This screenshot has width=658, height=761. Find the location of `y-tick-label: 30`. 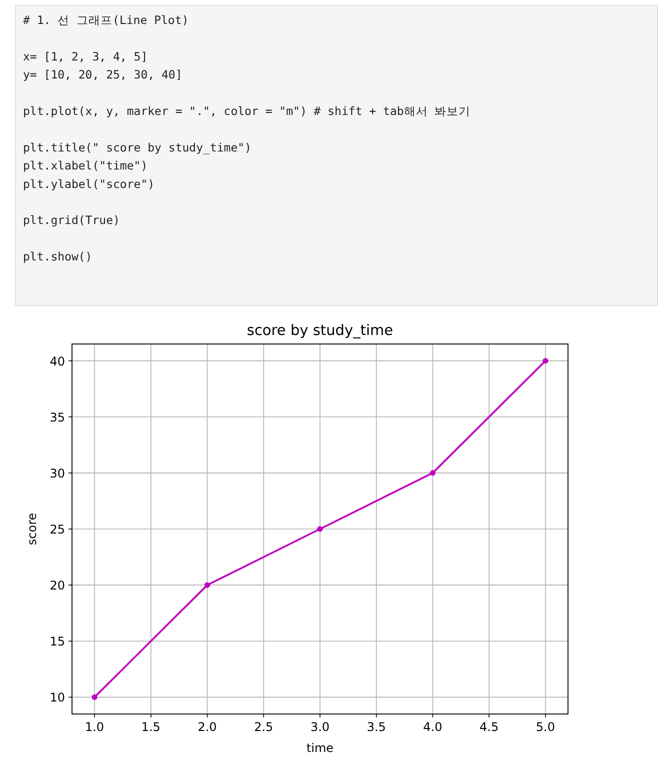

y-tick-label: 30 is located at coordinates (57, 473).